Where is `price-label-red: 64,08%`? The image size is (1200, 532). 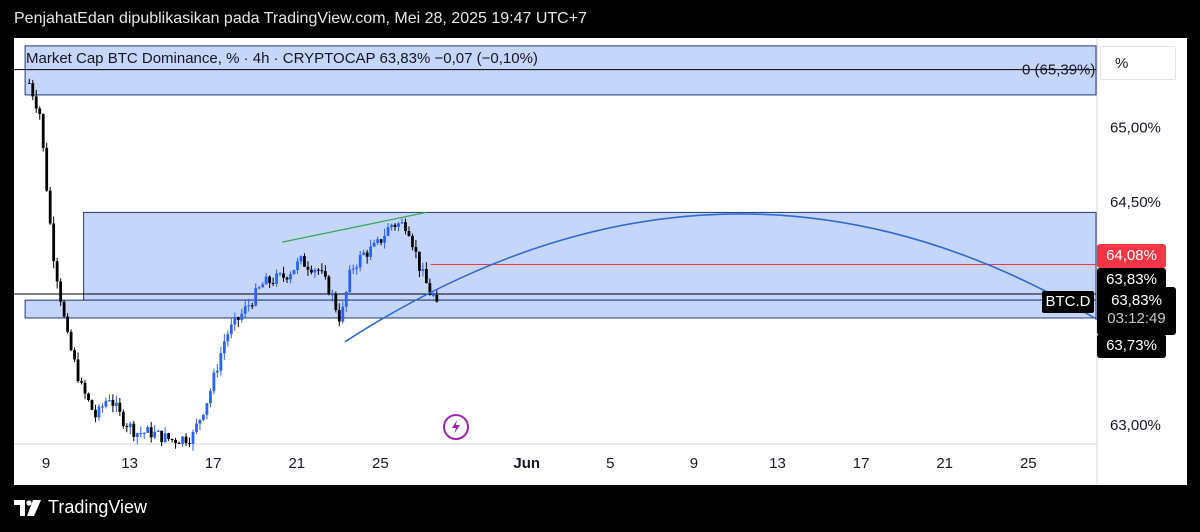 price-label-red: 64,08% is located at coordinates (1131, 256).